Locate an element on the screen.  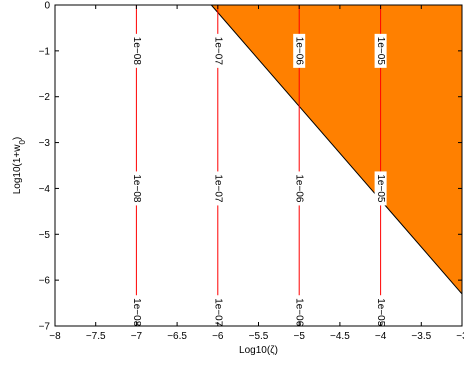
x-tick-label: −7.5 is located at coordinates (96, 336).